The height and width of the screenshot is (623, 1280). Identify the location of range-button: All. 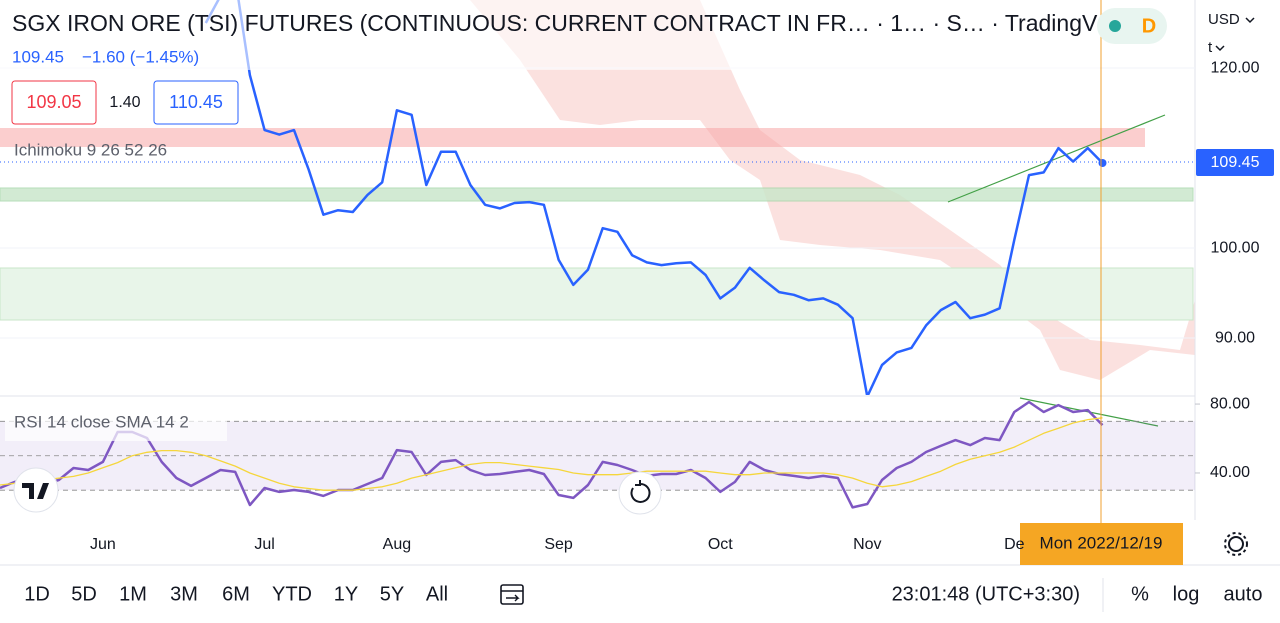
(437, 594).